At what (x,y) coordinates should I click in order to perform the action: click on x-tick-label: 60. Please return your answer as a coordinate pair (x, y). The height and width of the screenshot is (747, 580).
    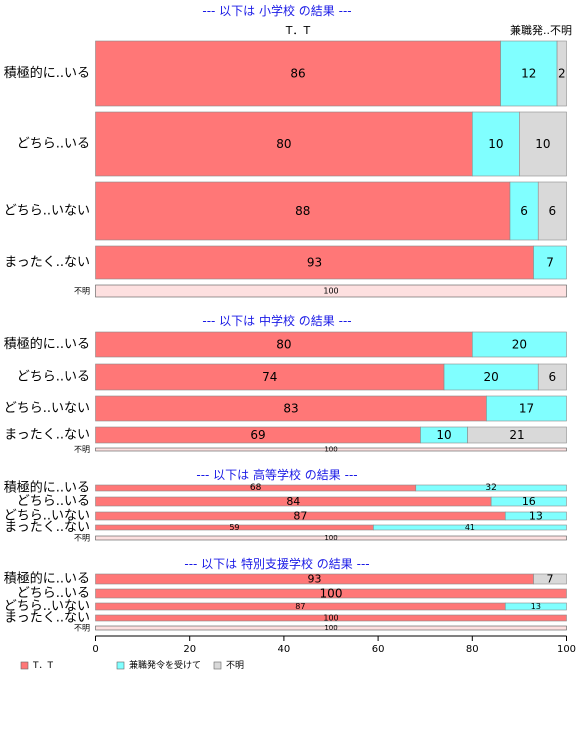
    Looking at the image, I should click on (378, 649).